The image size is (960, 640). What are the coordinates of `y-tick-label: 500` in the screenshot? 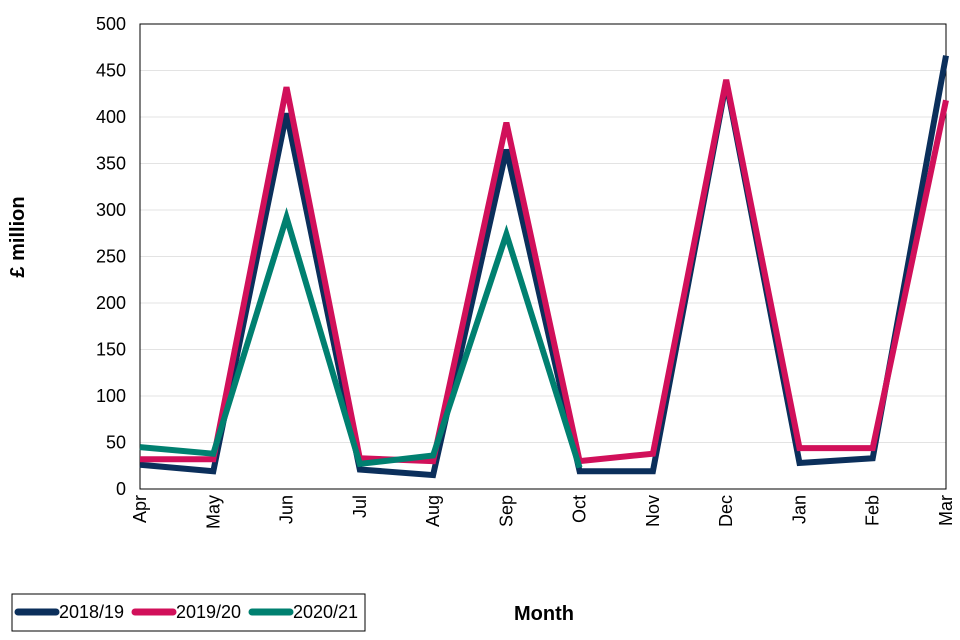 It's located at (111, 24).